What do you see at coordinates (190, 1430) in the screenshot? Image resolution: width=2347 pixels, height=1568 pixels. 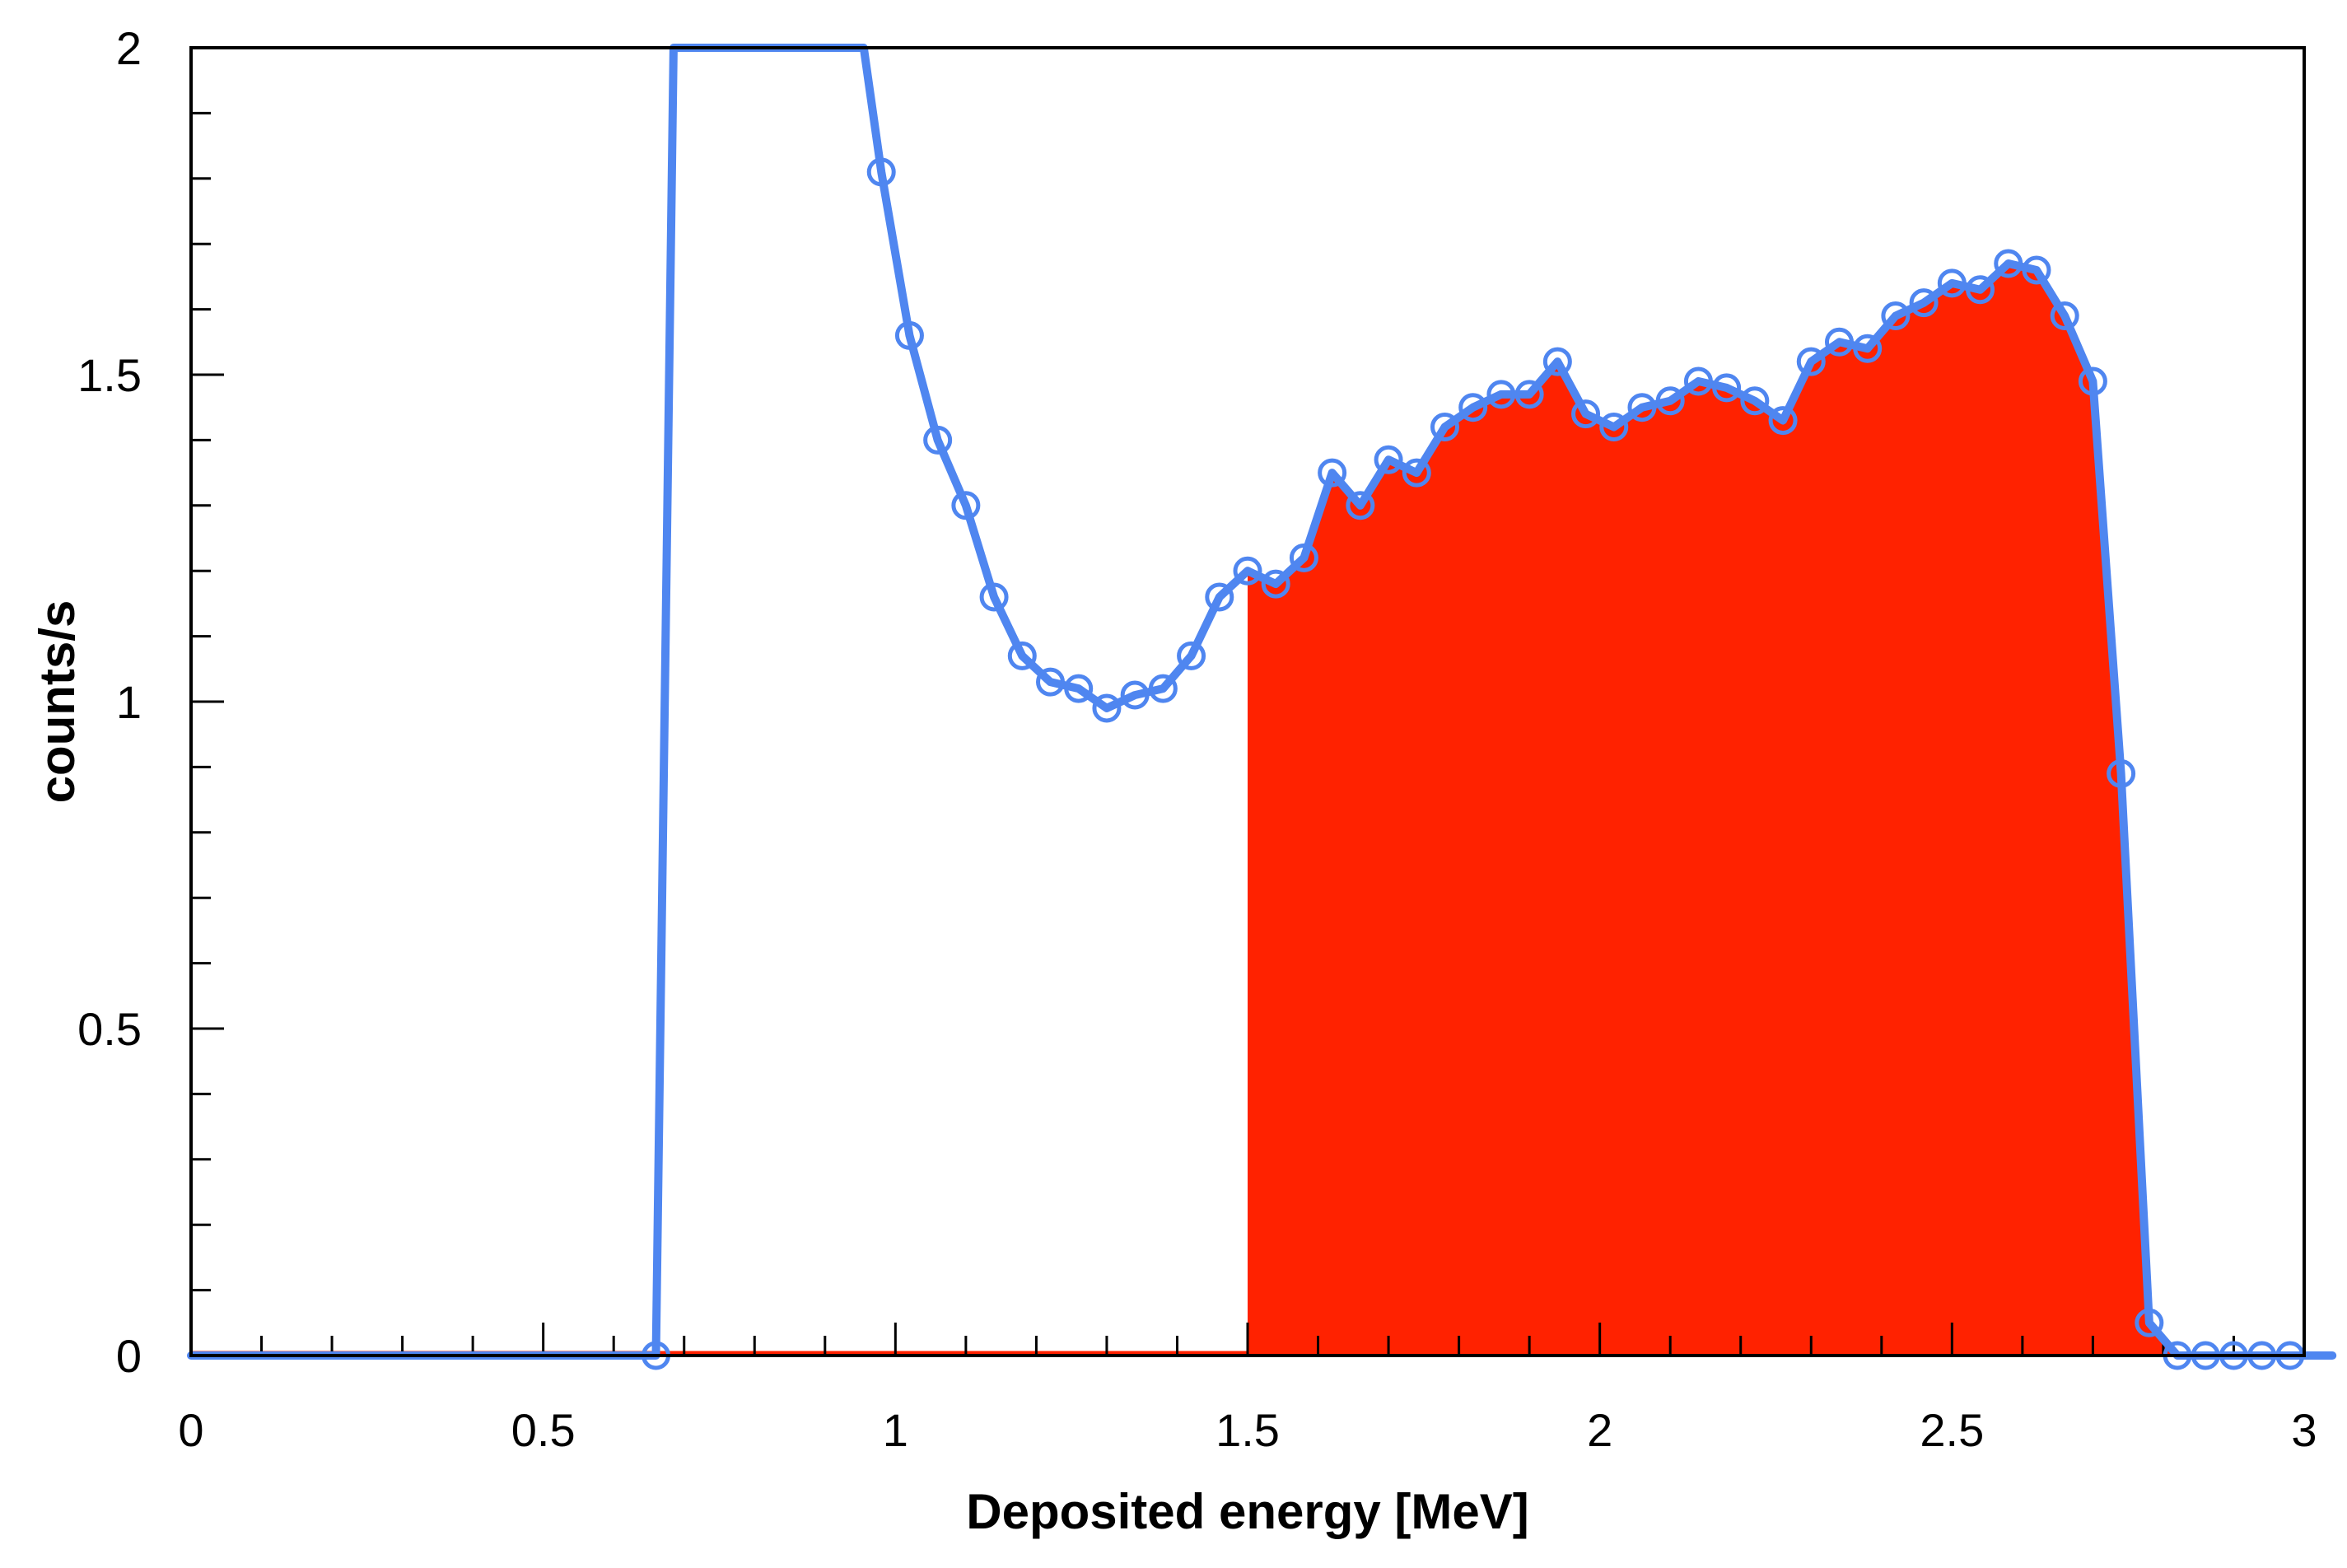 I see `x-tick-label: 0` at bounding box center [190, 1430].